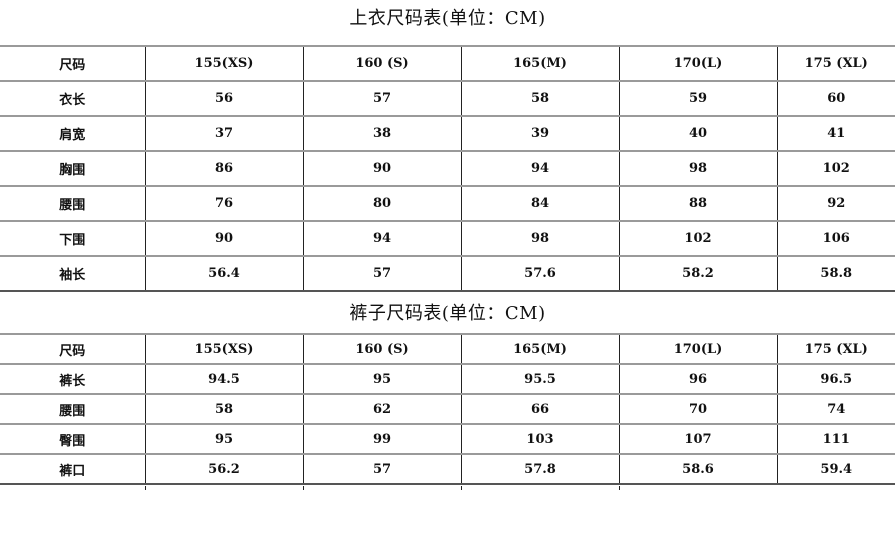 Image resolution: width=895 pixels, height=534 pixels. I want to click on table-cell: 86, so click(223, 168).